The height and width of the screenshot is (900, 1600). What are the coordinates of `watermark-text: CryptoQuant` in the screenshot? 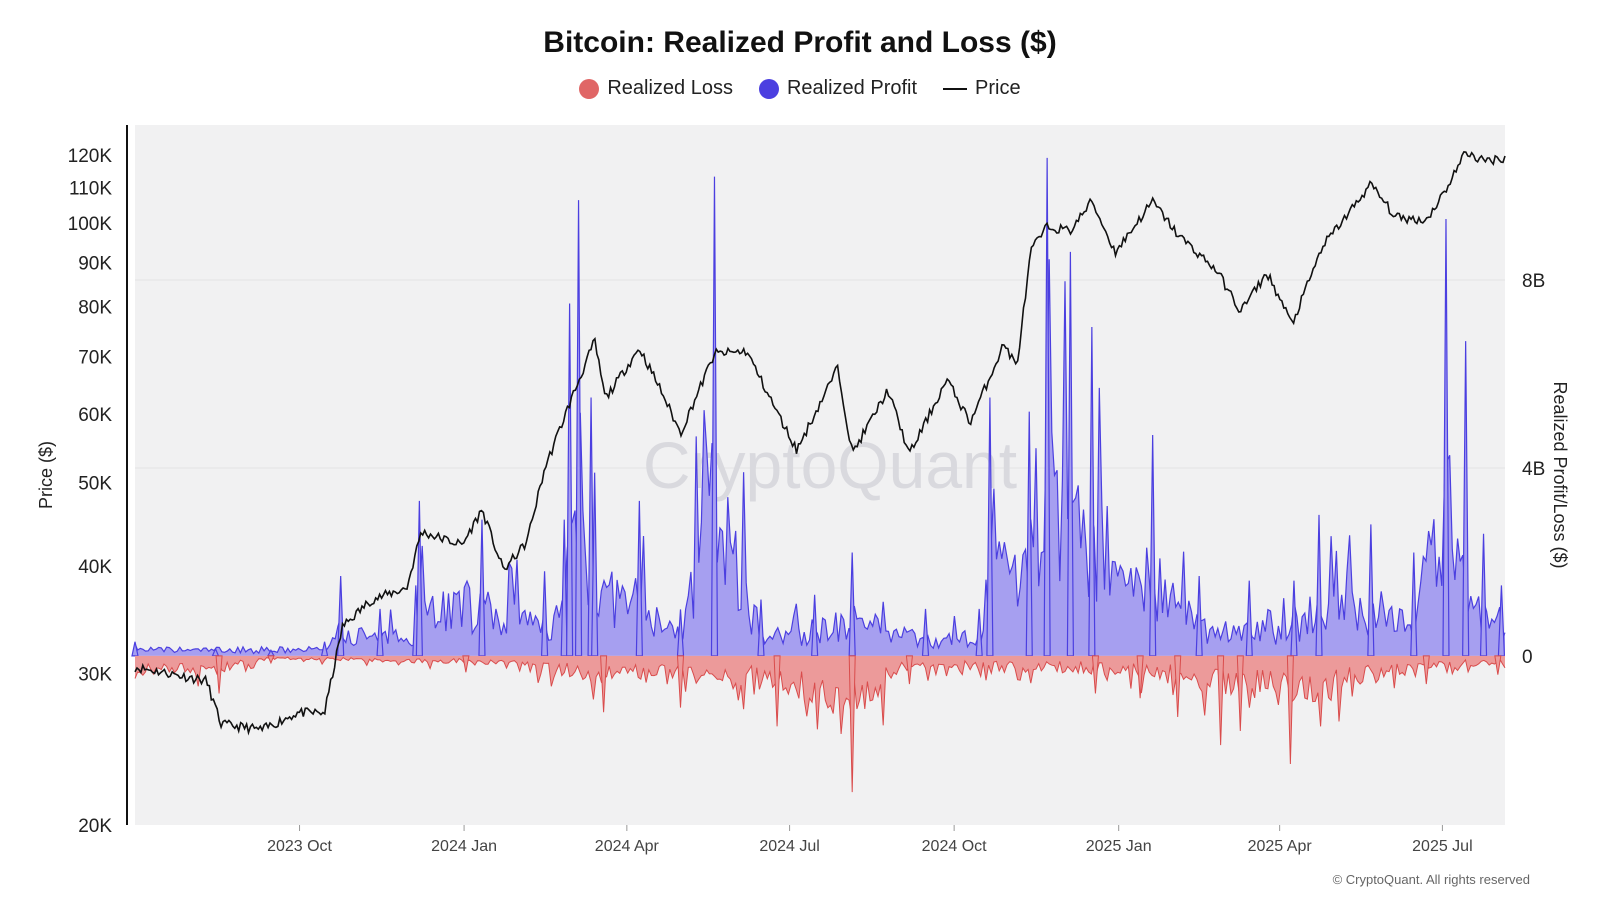 It's located at (830, 465).